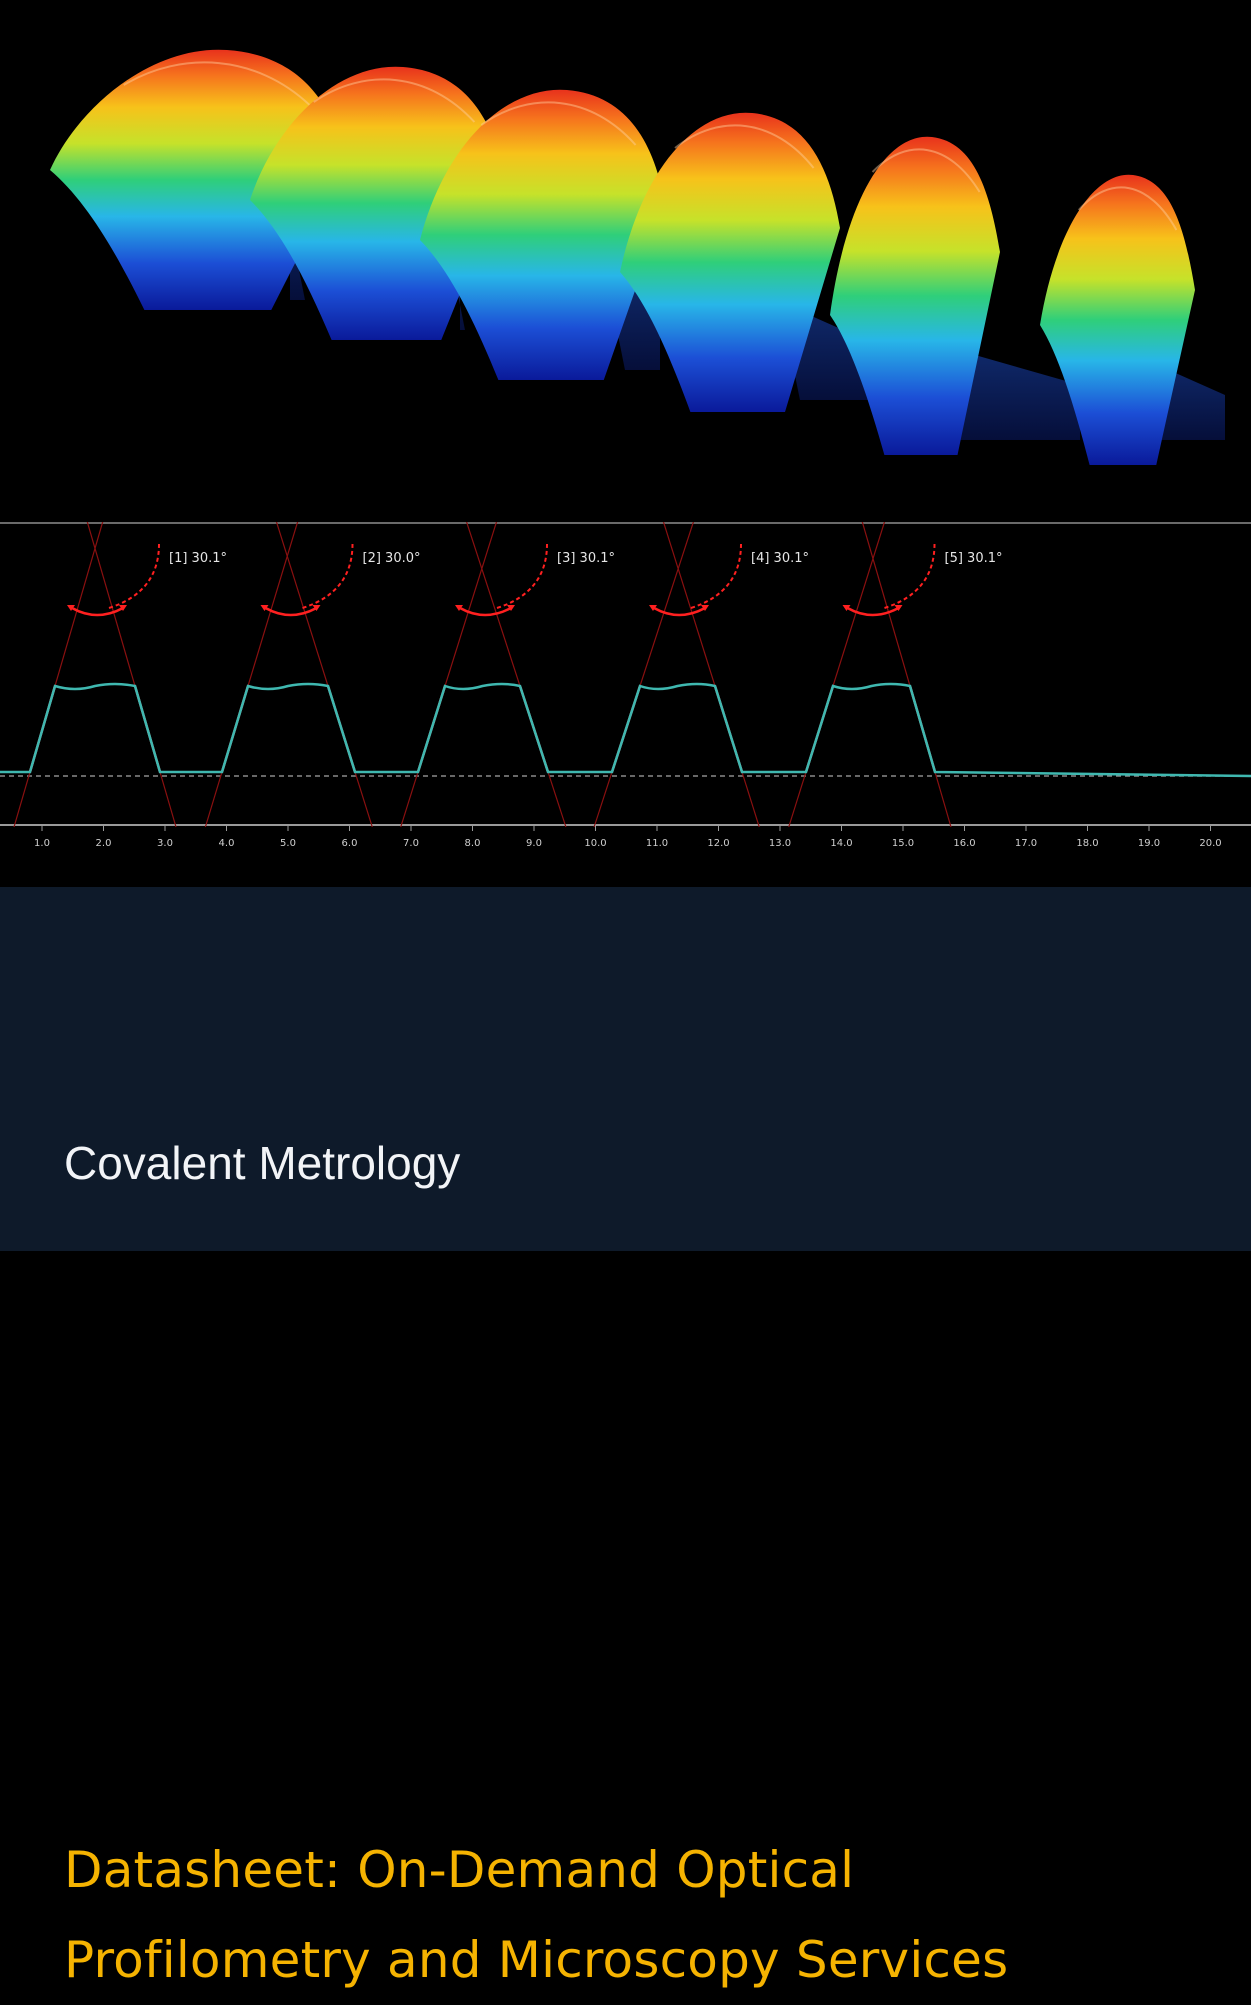 This screenshot has height=2005, width=1251. What do you see at coordinates (350, 843) in the screenshot?
I see `x-tick-label: 6.0` at bounding box center [350, 843].